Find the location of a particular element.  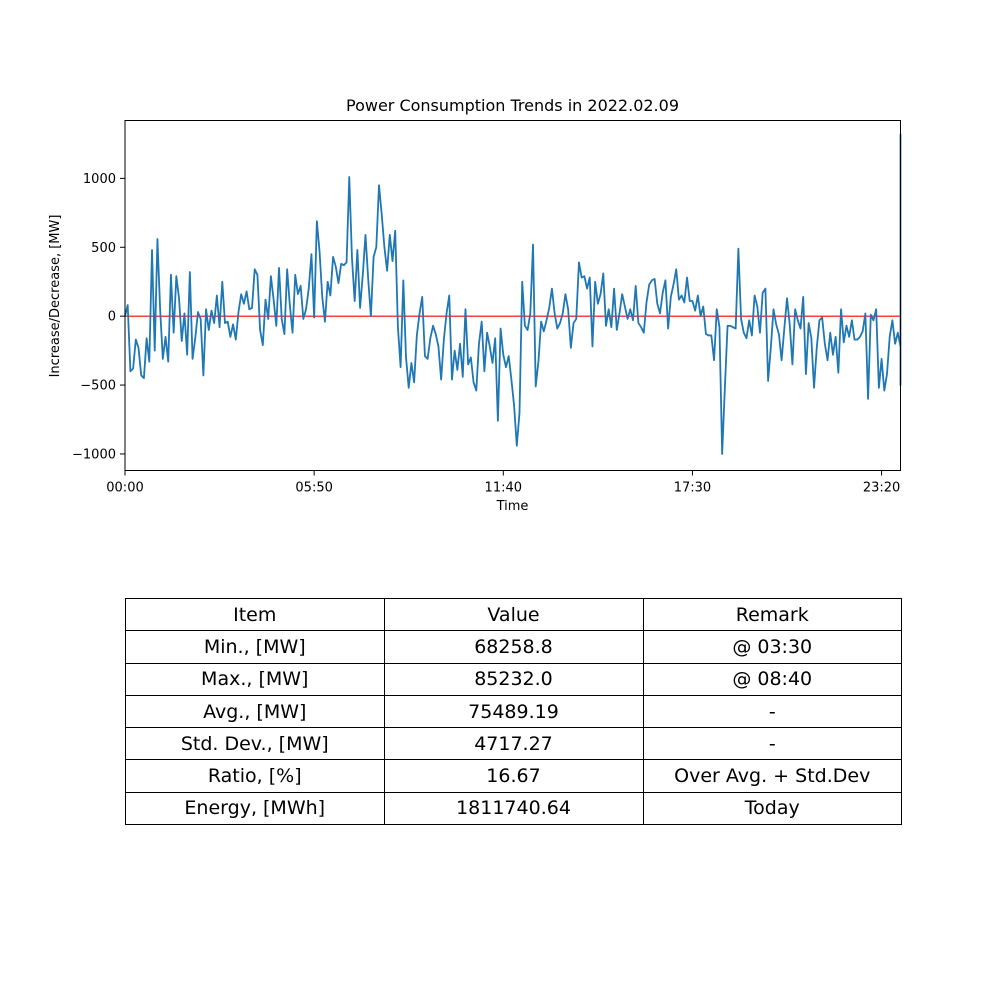

table-row: Energy, [MWh] 1811740.64 Today is located at coordinates (513, 808).